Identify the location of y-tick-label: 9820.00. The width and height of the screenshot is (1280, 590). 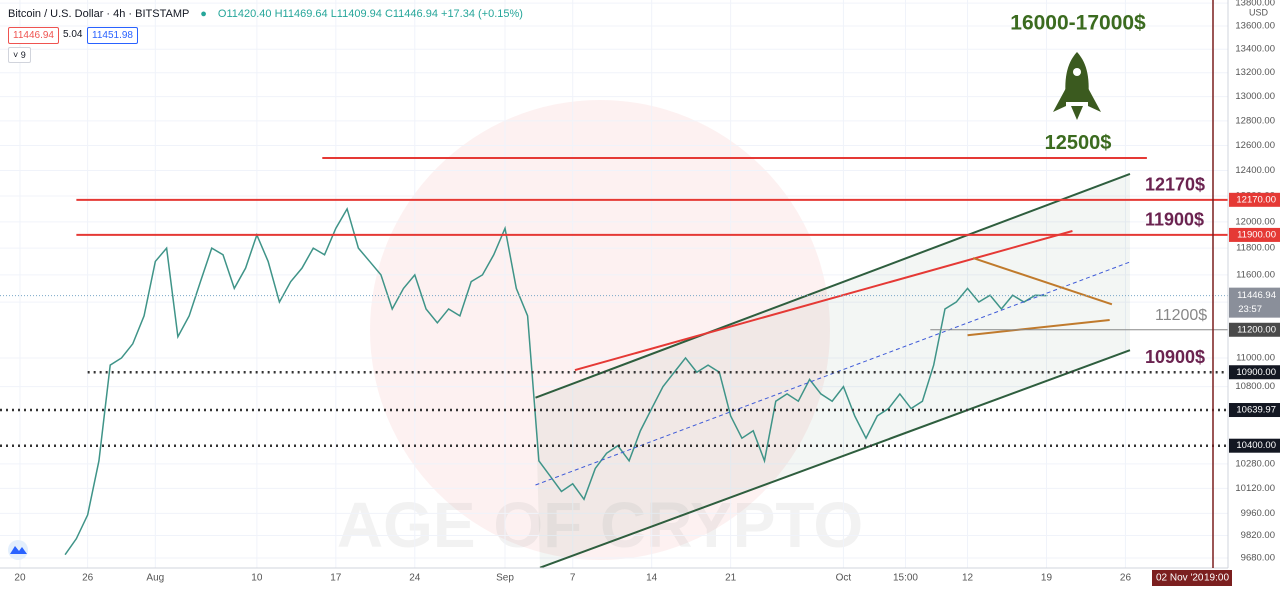
(1258, 535).